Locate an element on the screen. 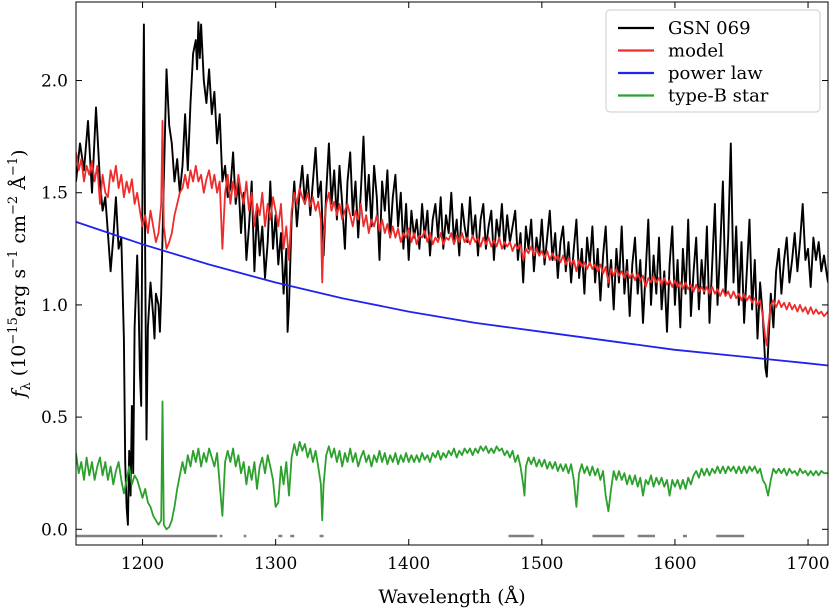 The height and width of the screenshot is (611, 830). y-axis-label: fλ (10−15erg s−1 cm−2 Å−1) is located at coordinates (20, 274).